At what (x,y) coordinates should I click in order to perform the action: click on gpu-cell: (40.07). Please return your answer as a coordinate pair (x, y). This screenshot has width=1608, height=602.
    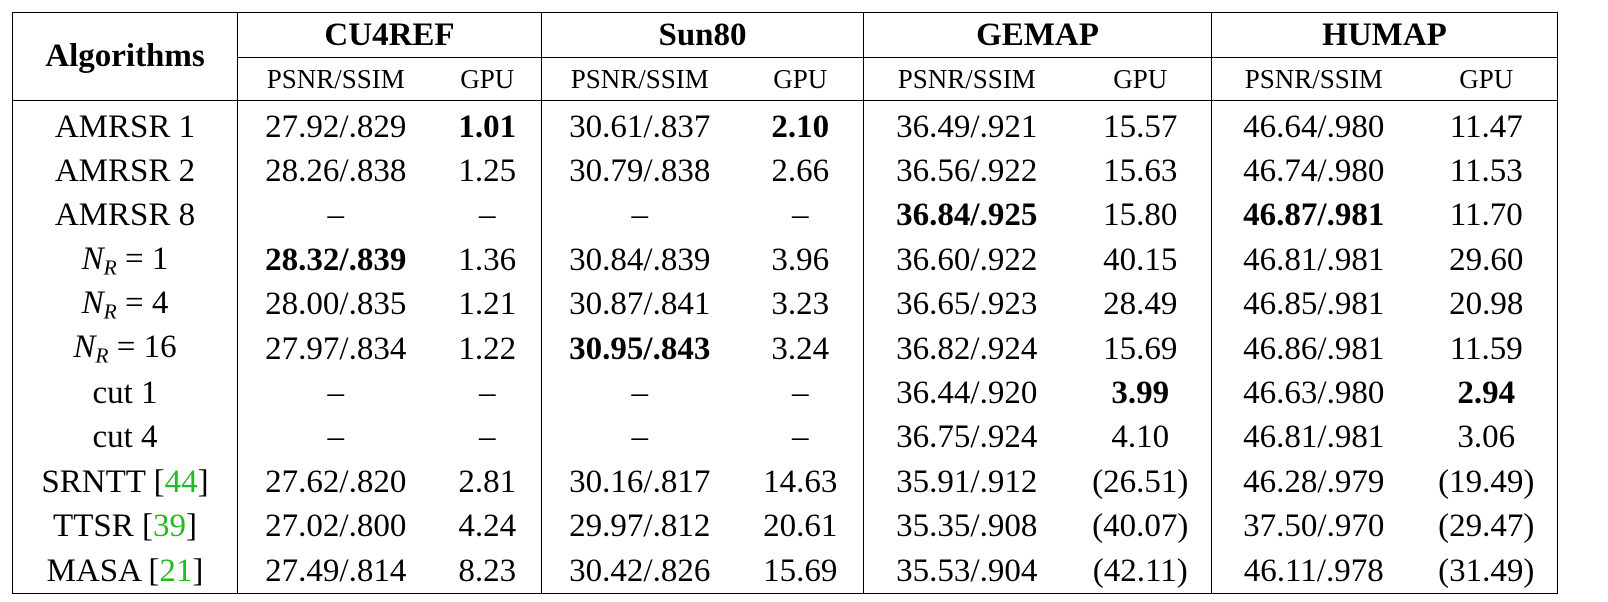
    Looking at the image, I should click on (1140, 526).